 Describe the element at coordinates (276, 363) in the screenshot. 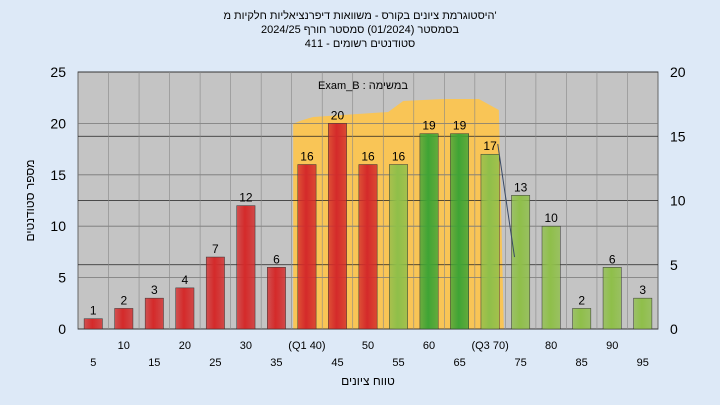

I see `x-tick-label: 35` at that location.